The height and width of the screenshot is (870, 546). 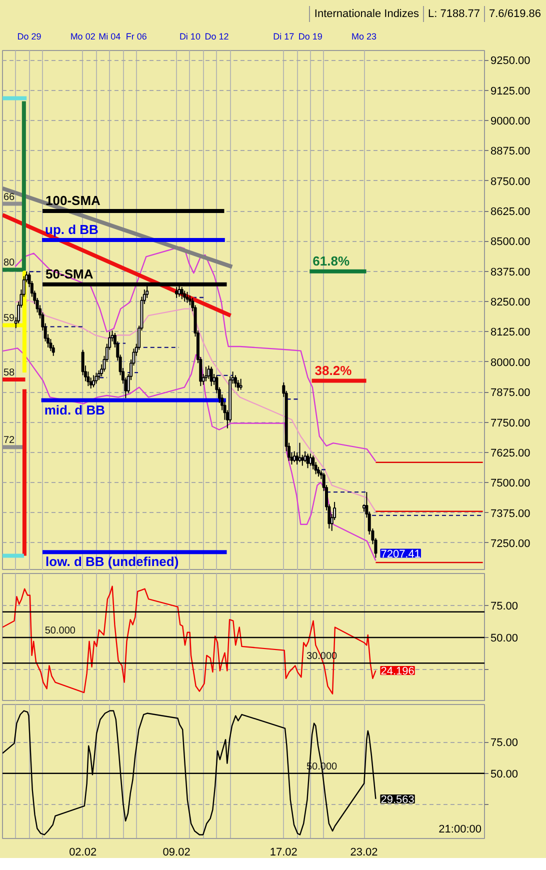 What do you see at coordinates (83, 37) in the screenshot?
I see `x2-tick-label: Mo 02` at bounding box center [83, 37].